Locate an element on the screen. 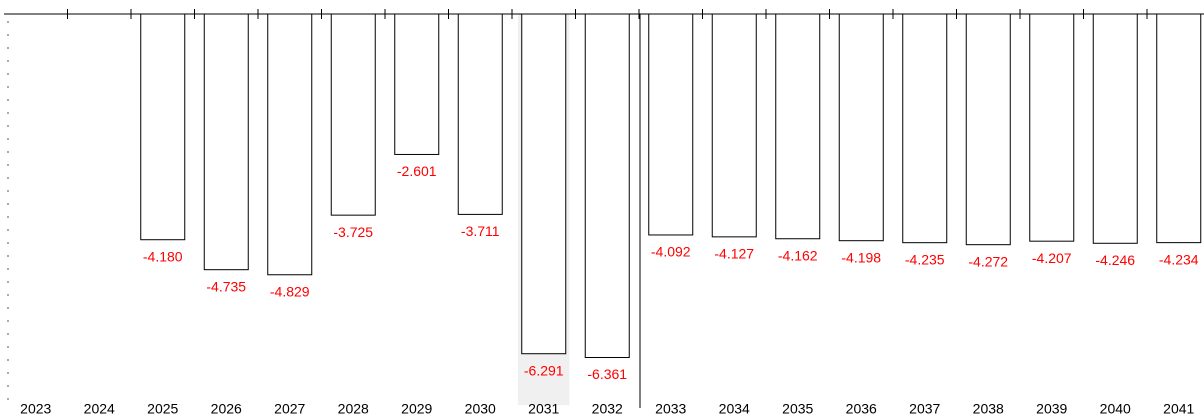  value-label: -6.361 is located at coordinates (607, 374).